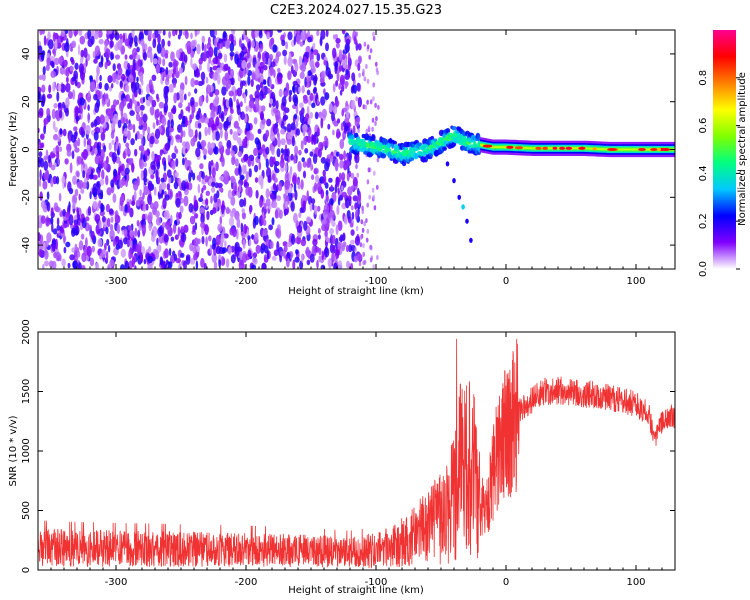  What do you see at coordinates (742, 149) in the screenshot?
I see `colorbar-label: Normalized spectral amplitude` at bounding box center [742, 149].